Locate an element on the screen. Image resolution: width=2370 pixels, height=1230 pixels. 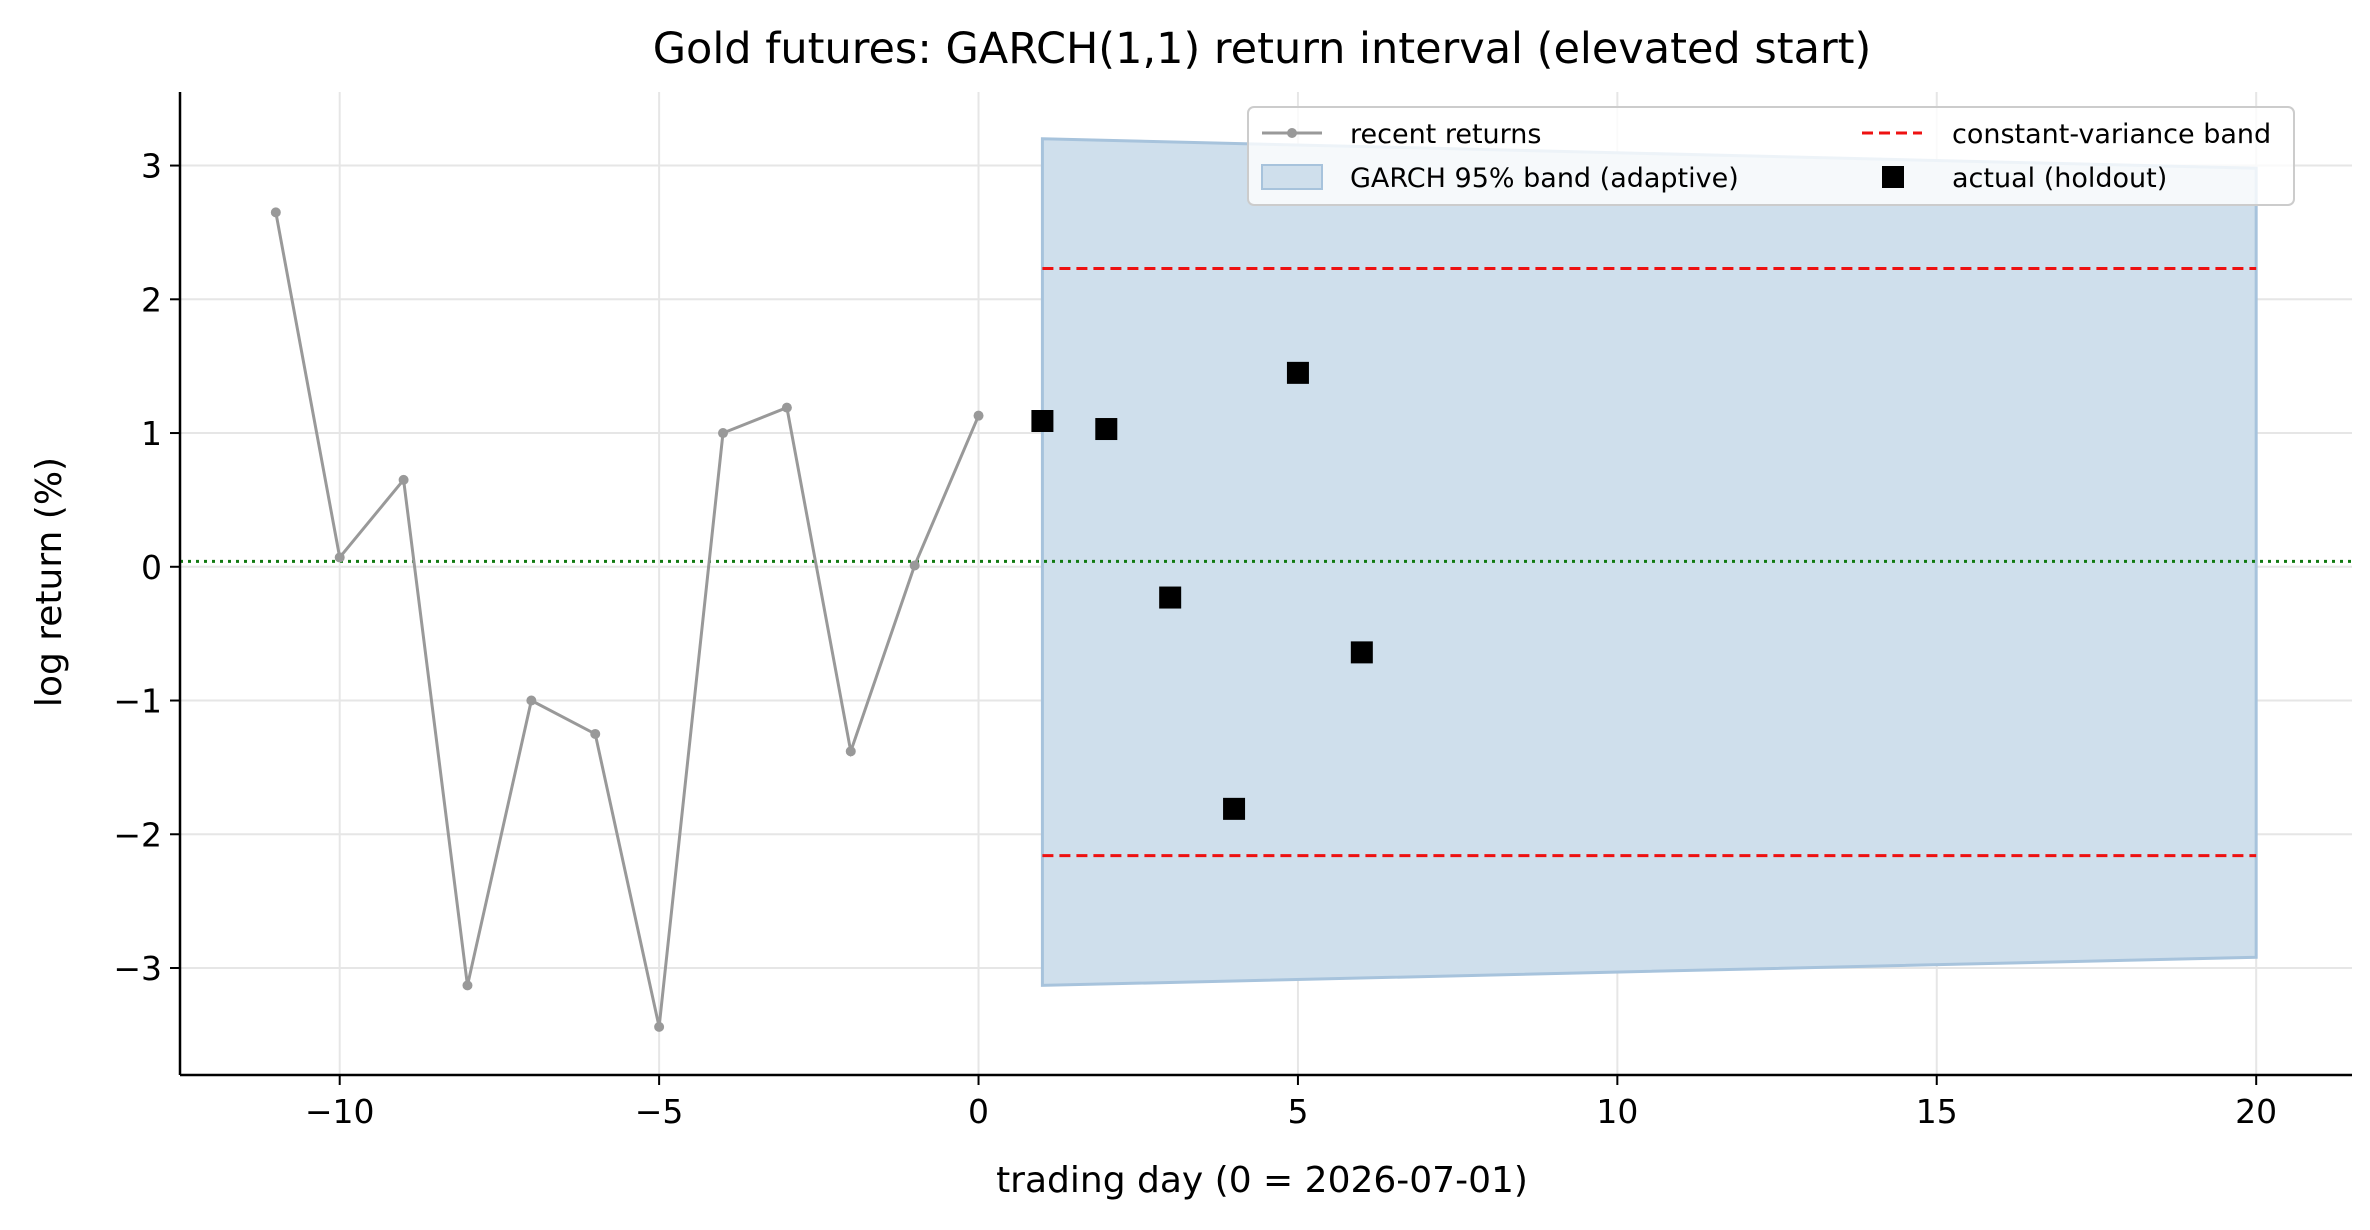
legend-marker-recent is located at coordinates (1292, 133).